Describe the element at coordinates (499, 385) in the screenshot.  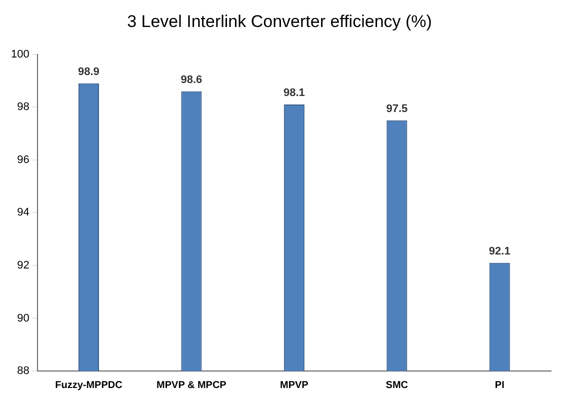
I see `x-tick-label: PI` at that location.